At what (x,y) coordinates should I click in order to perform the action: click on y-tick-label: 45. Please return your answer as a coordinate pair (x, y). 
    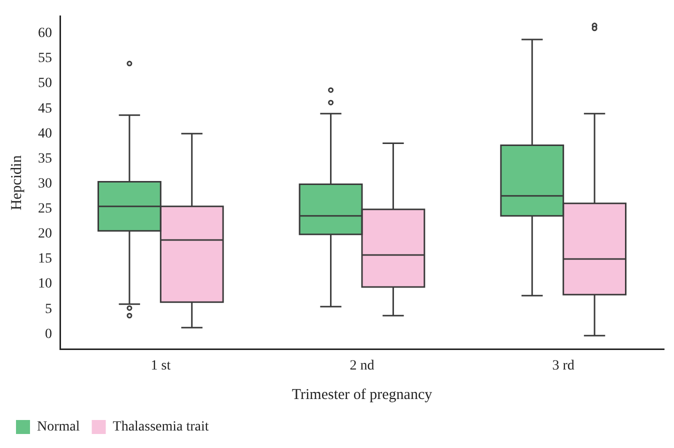
    Looking at the image, I should click on (45, 108).